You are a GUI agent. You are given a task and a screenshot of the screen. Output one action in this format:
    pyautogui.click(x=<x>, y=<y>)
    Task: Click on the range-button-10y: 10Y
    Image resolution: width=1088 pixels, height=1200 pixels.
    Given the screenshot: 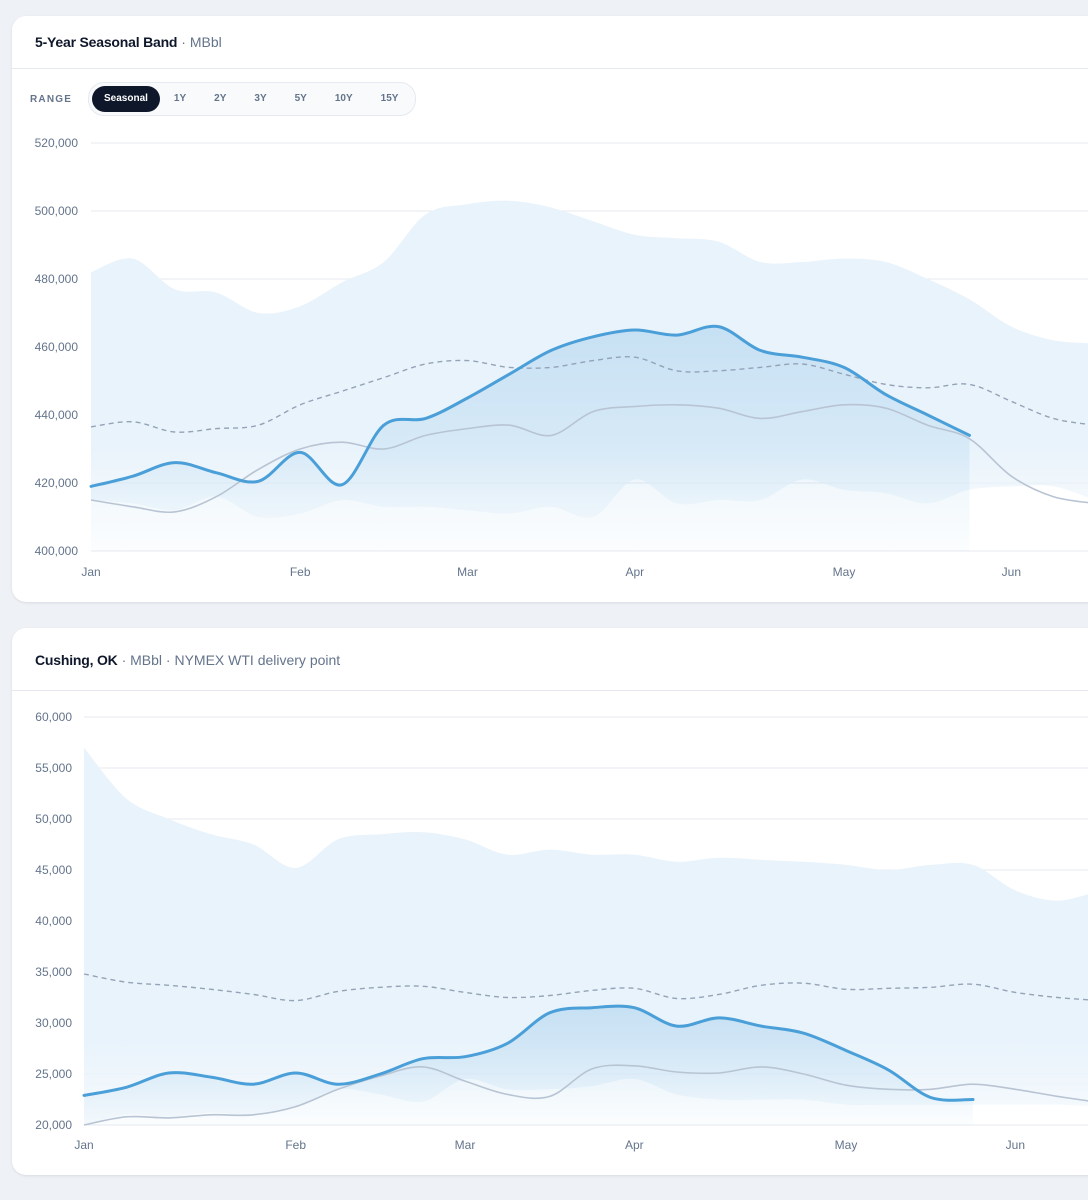 What is the action you would take?
    pyautogui.click(x=343, y=98)
    